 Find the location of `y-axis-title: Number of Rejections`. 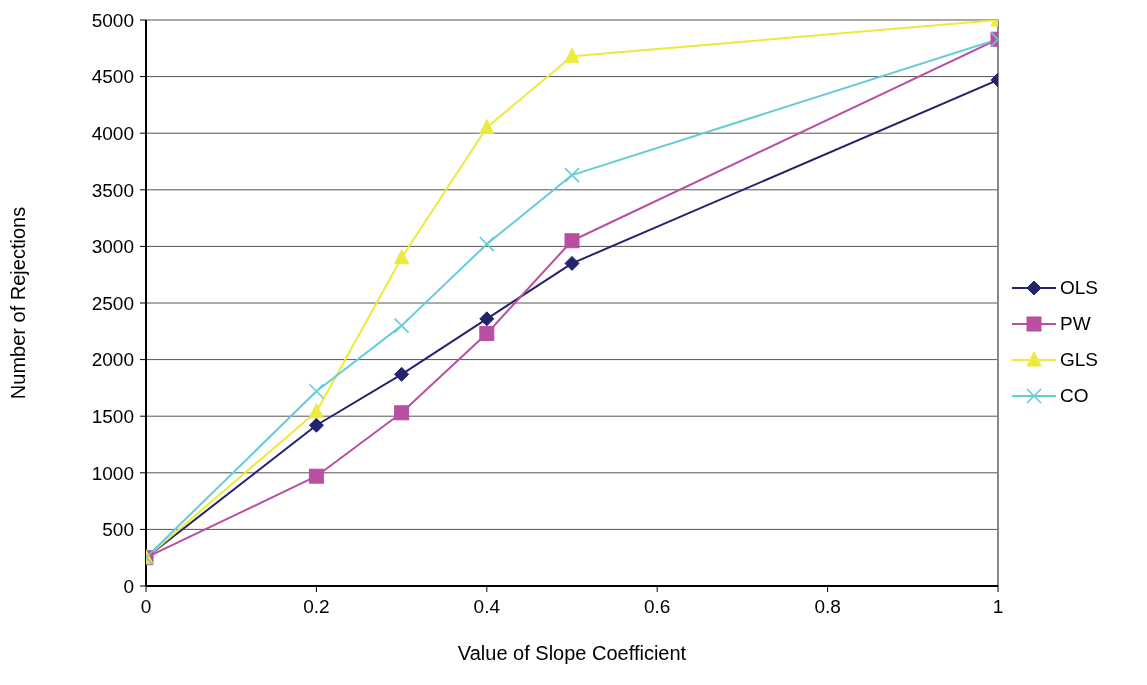

y-axis-title: Number of Rejections is located at coordinates (18, 303).